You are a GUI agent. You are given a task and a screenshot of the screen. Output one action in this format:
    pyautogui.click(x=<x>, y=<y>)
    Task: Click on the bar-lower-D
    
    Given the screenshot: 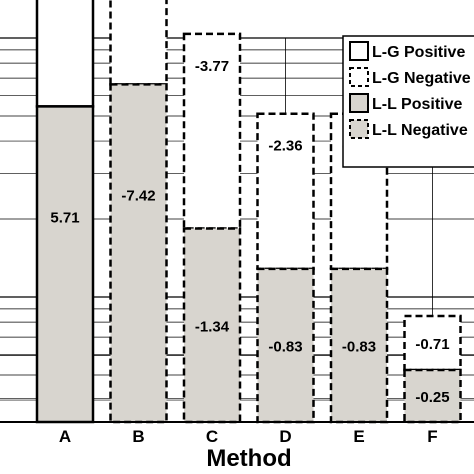 What is the action you would take?
    pyautogui.click(x=285, y=345)
    